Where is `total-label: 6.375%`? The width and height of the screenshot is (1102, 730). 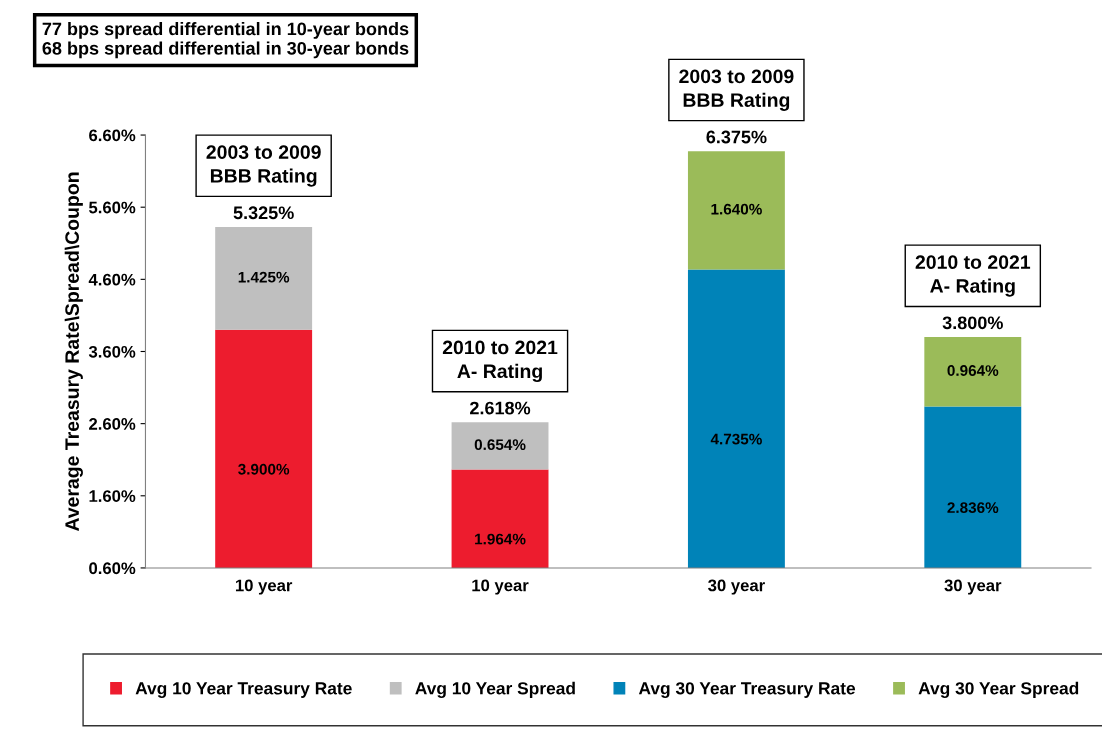
total-label: 6.375% is located at coordinates (736, 137).